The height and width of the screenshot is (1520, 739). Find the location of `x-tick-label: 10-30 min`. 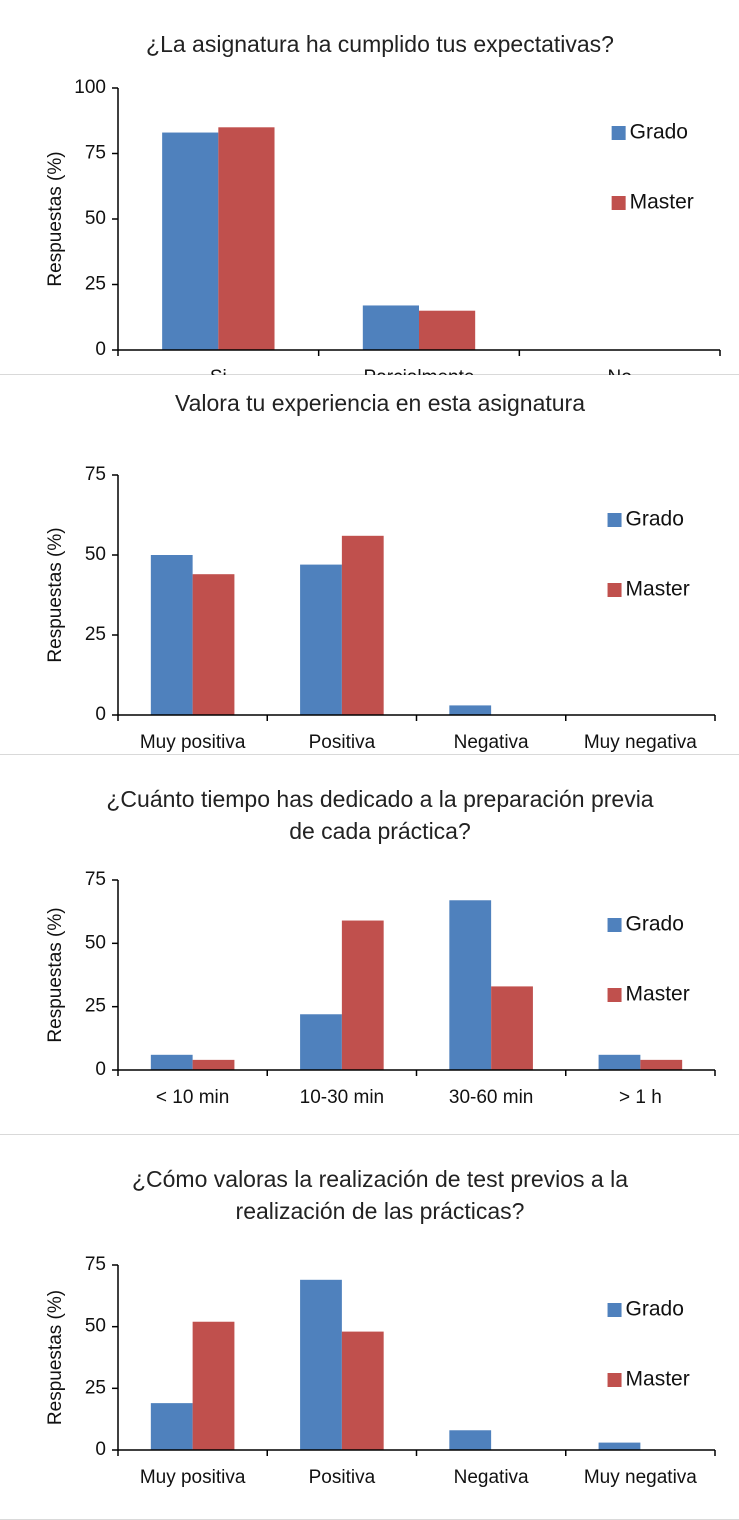

x-tick-label: 10-30 min is located at coordinates (342, 1097).